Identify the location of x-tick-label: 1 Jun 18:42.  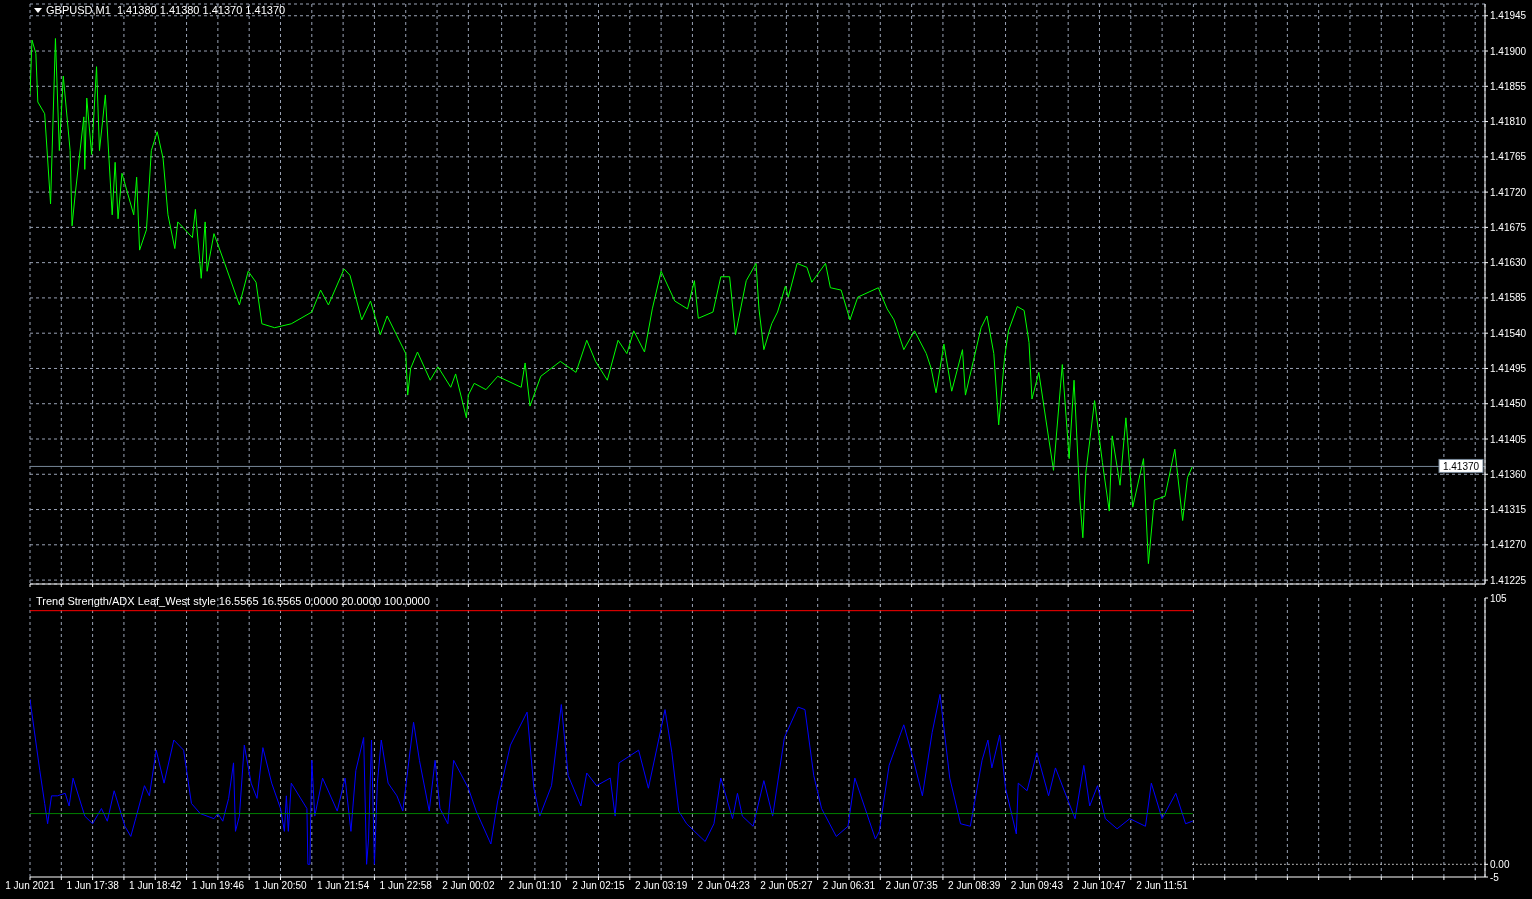
(155, 886).